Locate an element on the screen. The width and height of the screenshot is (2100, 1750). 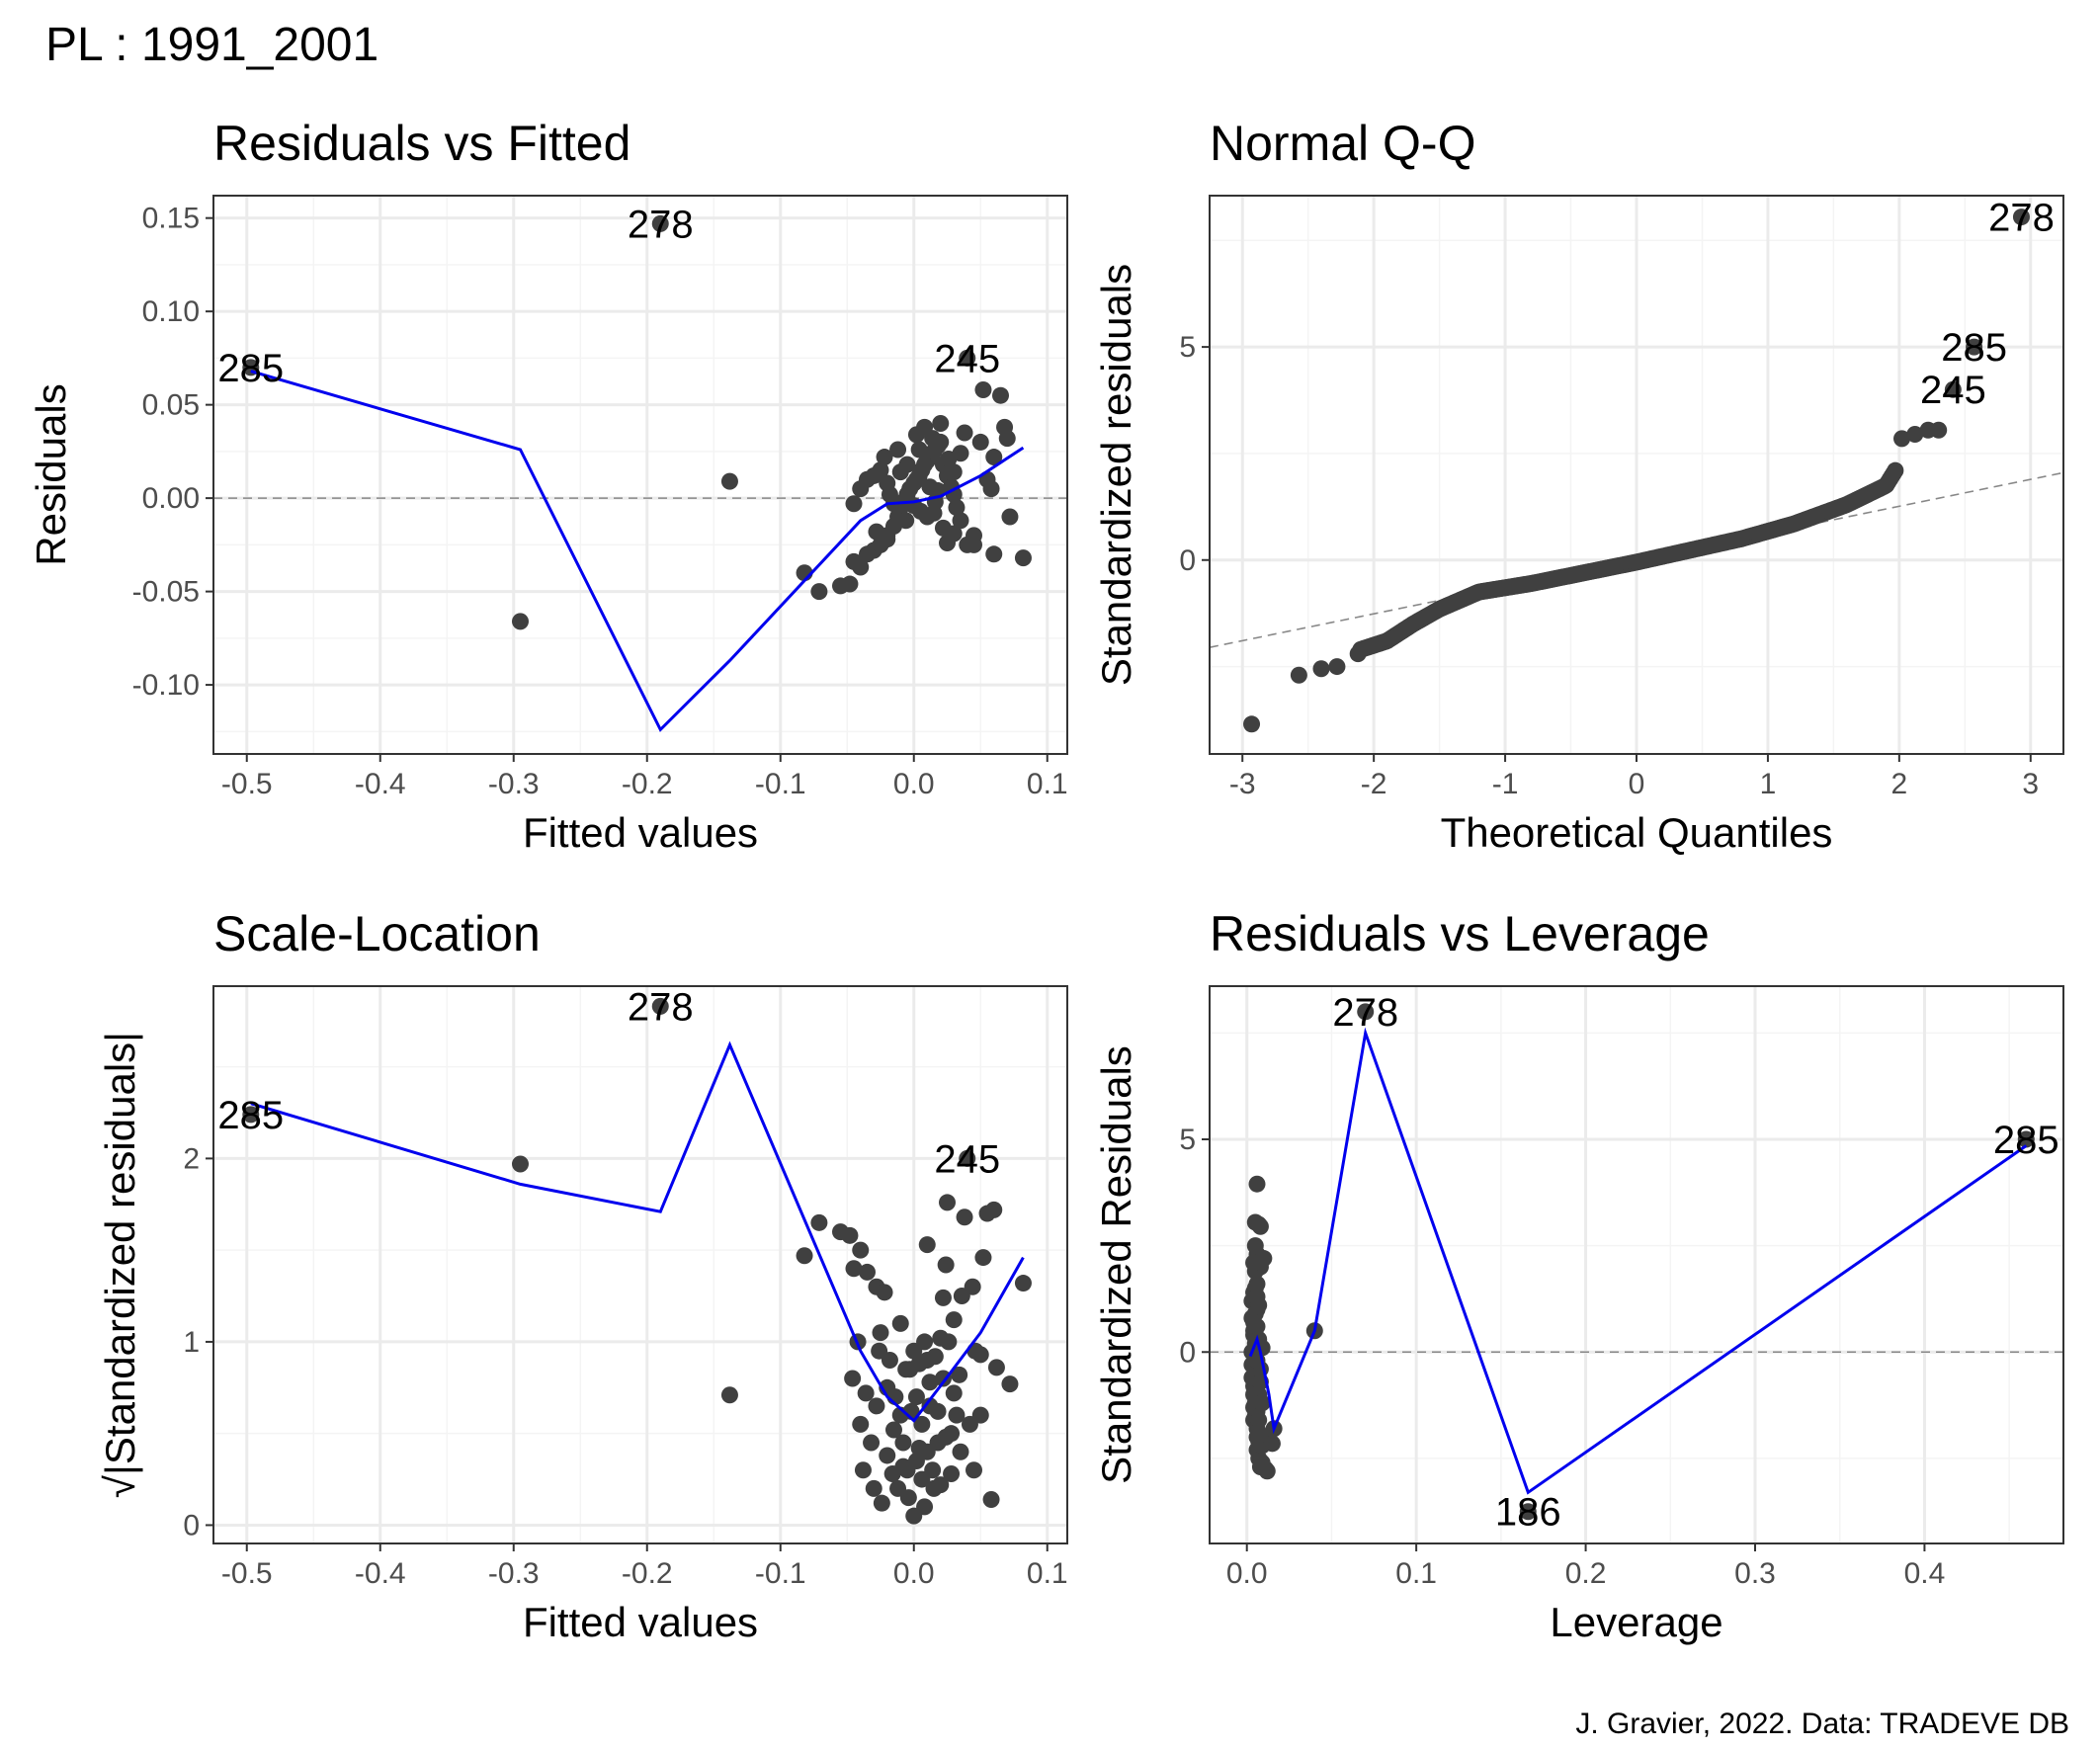
x-tick-label: -0.3 is located at coordinates (514, 784).